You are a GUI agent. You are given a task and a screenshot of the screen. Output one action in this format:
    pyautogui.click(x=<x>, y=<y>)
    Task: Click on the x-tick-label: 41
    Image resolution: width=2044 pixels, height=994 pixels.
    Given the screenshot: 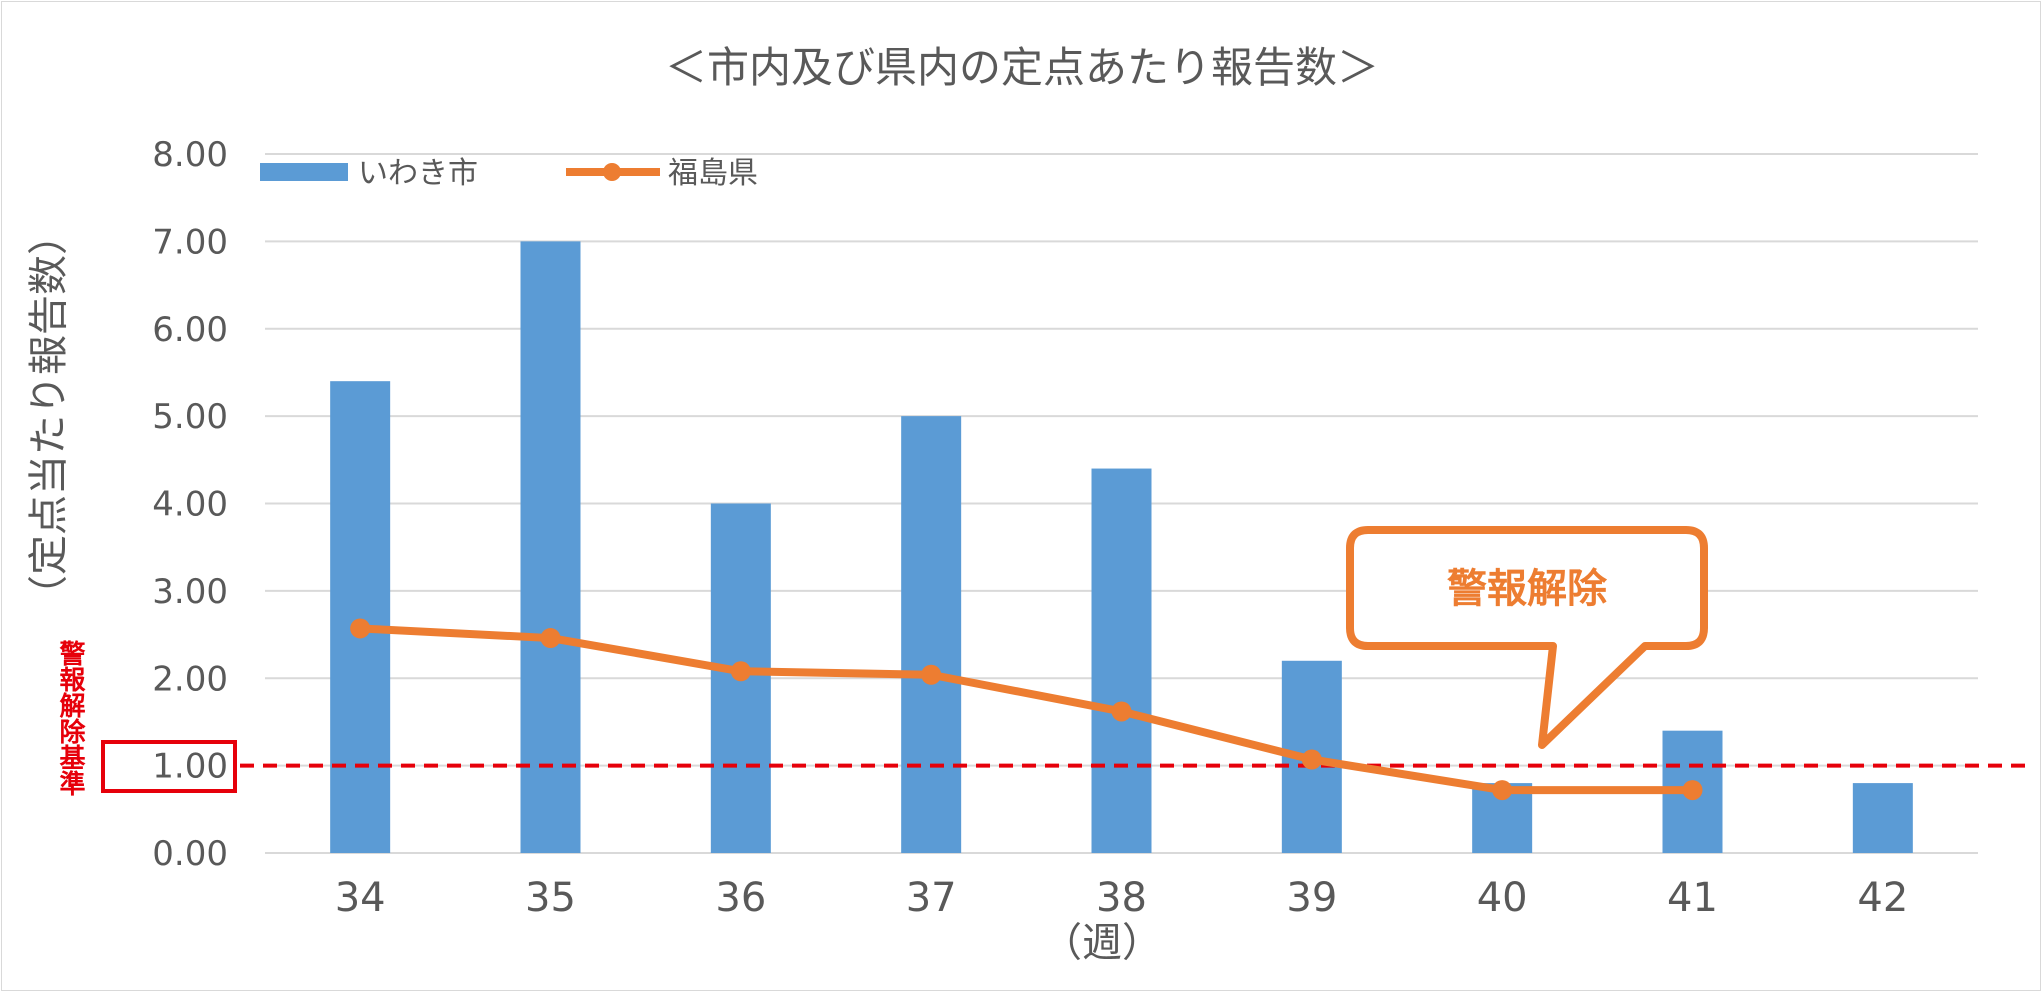 What is the action you would take?
    pyautogui.click(x=1692, y=898)
    